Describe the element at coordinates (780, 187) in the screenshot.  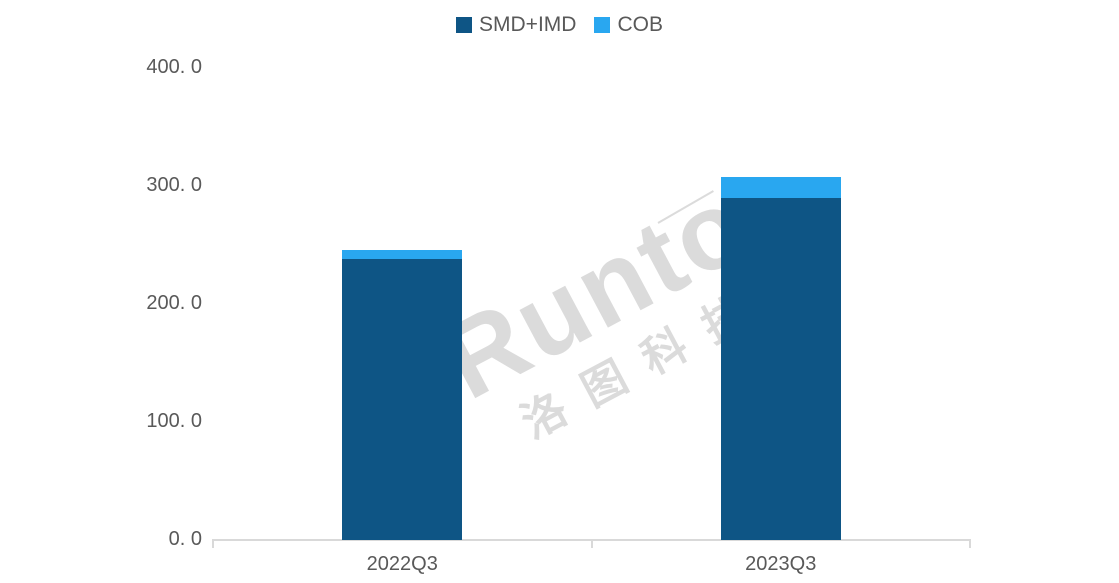
I see `bar-segment-cob-2023q3` at that location.